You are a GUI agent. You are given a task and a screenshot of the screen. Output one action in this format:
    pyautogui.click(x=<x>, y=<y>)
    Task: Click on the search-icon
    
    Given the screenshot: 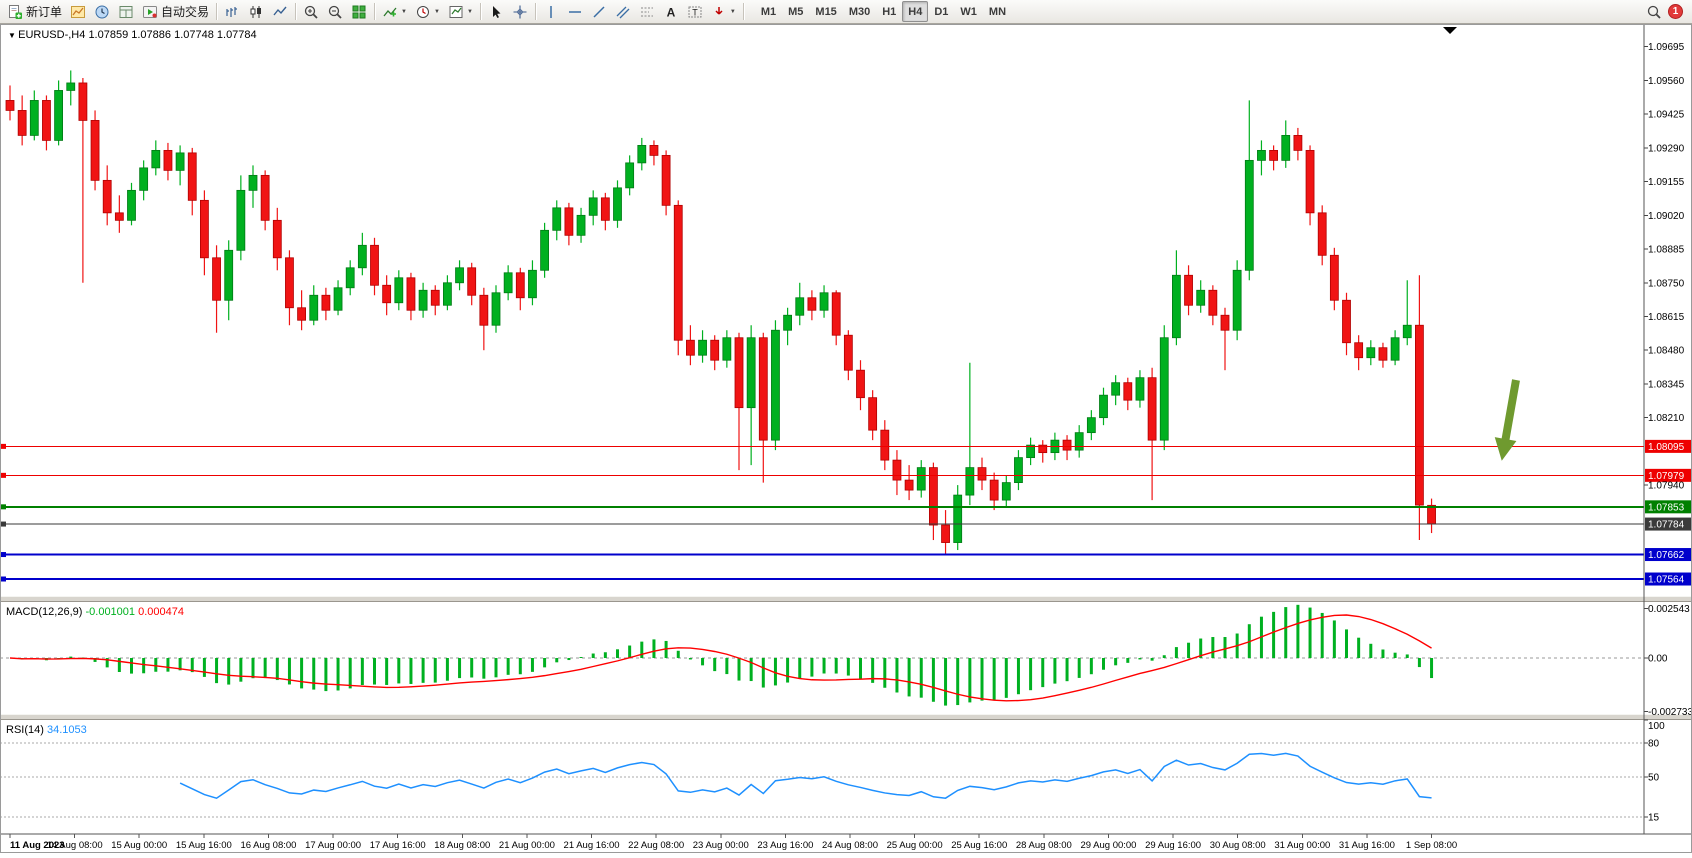 What is the action you would take?
    pyautogui.click(x=1654, y=12)
    